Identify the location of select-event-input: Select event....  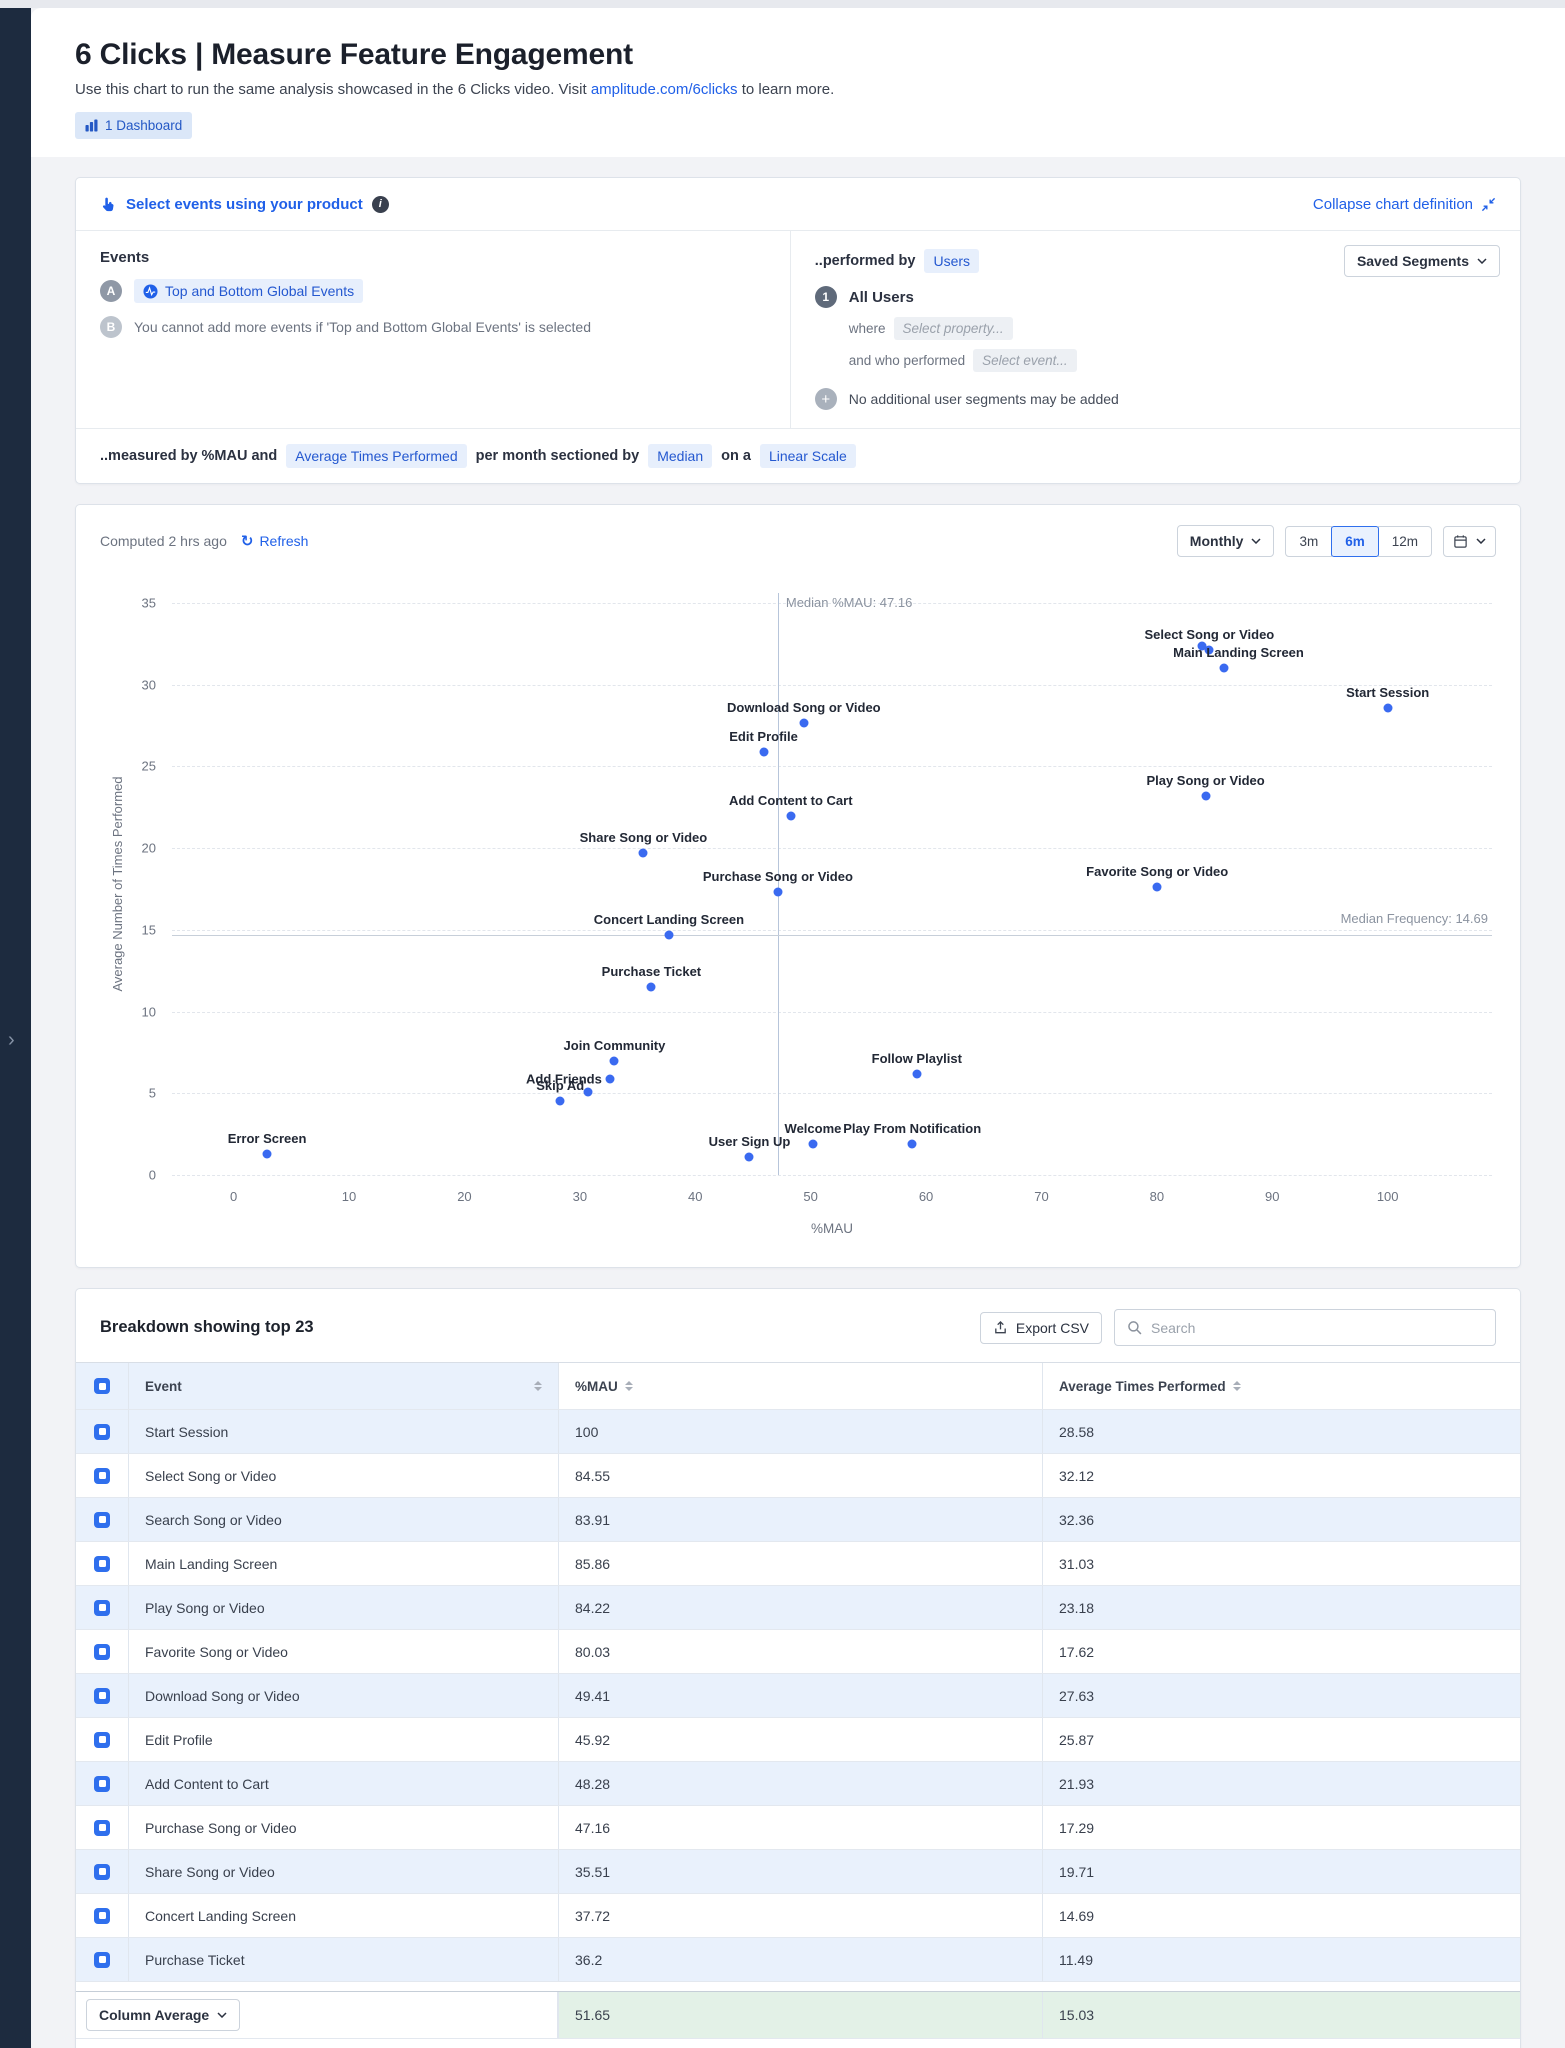
(1025, 360).